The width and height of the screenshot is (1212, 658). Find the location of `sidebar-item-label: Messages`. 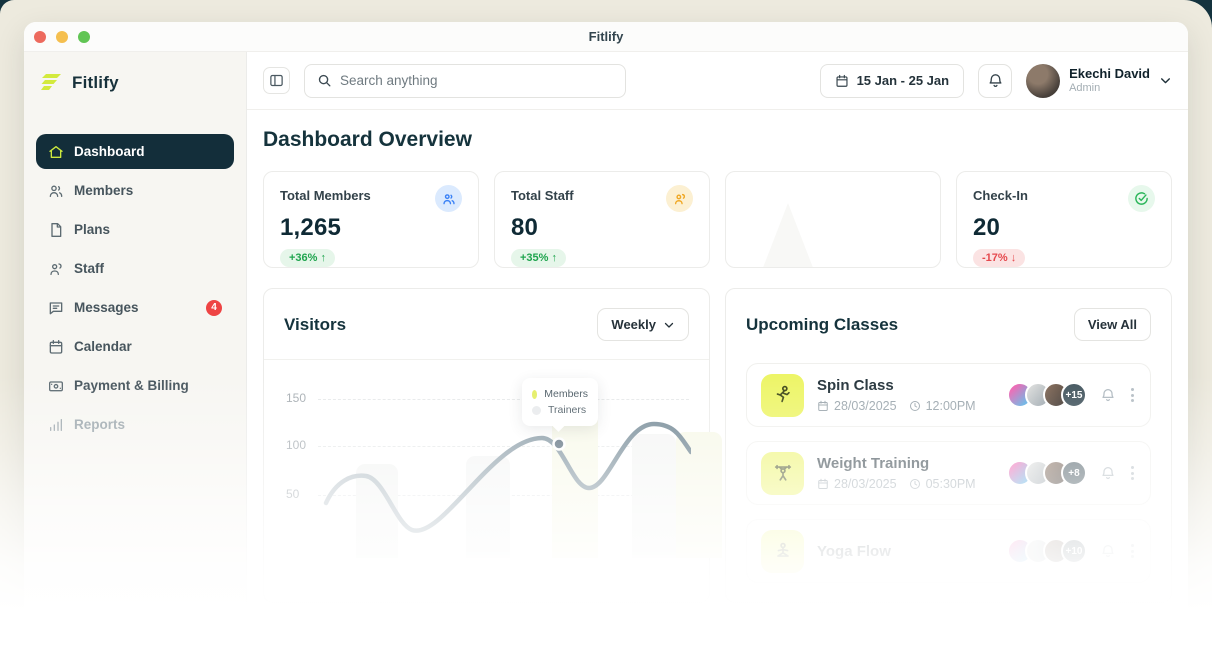

sidebar-item-label: Messages is located at coordinates (106, 307).